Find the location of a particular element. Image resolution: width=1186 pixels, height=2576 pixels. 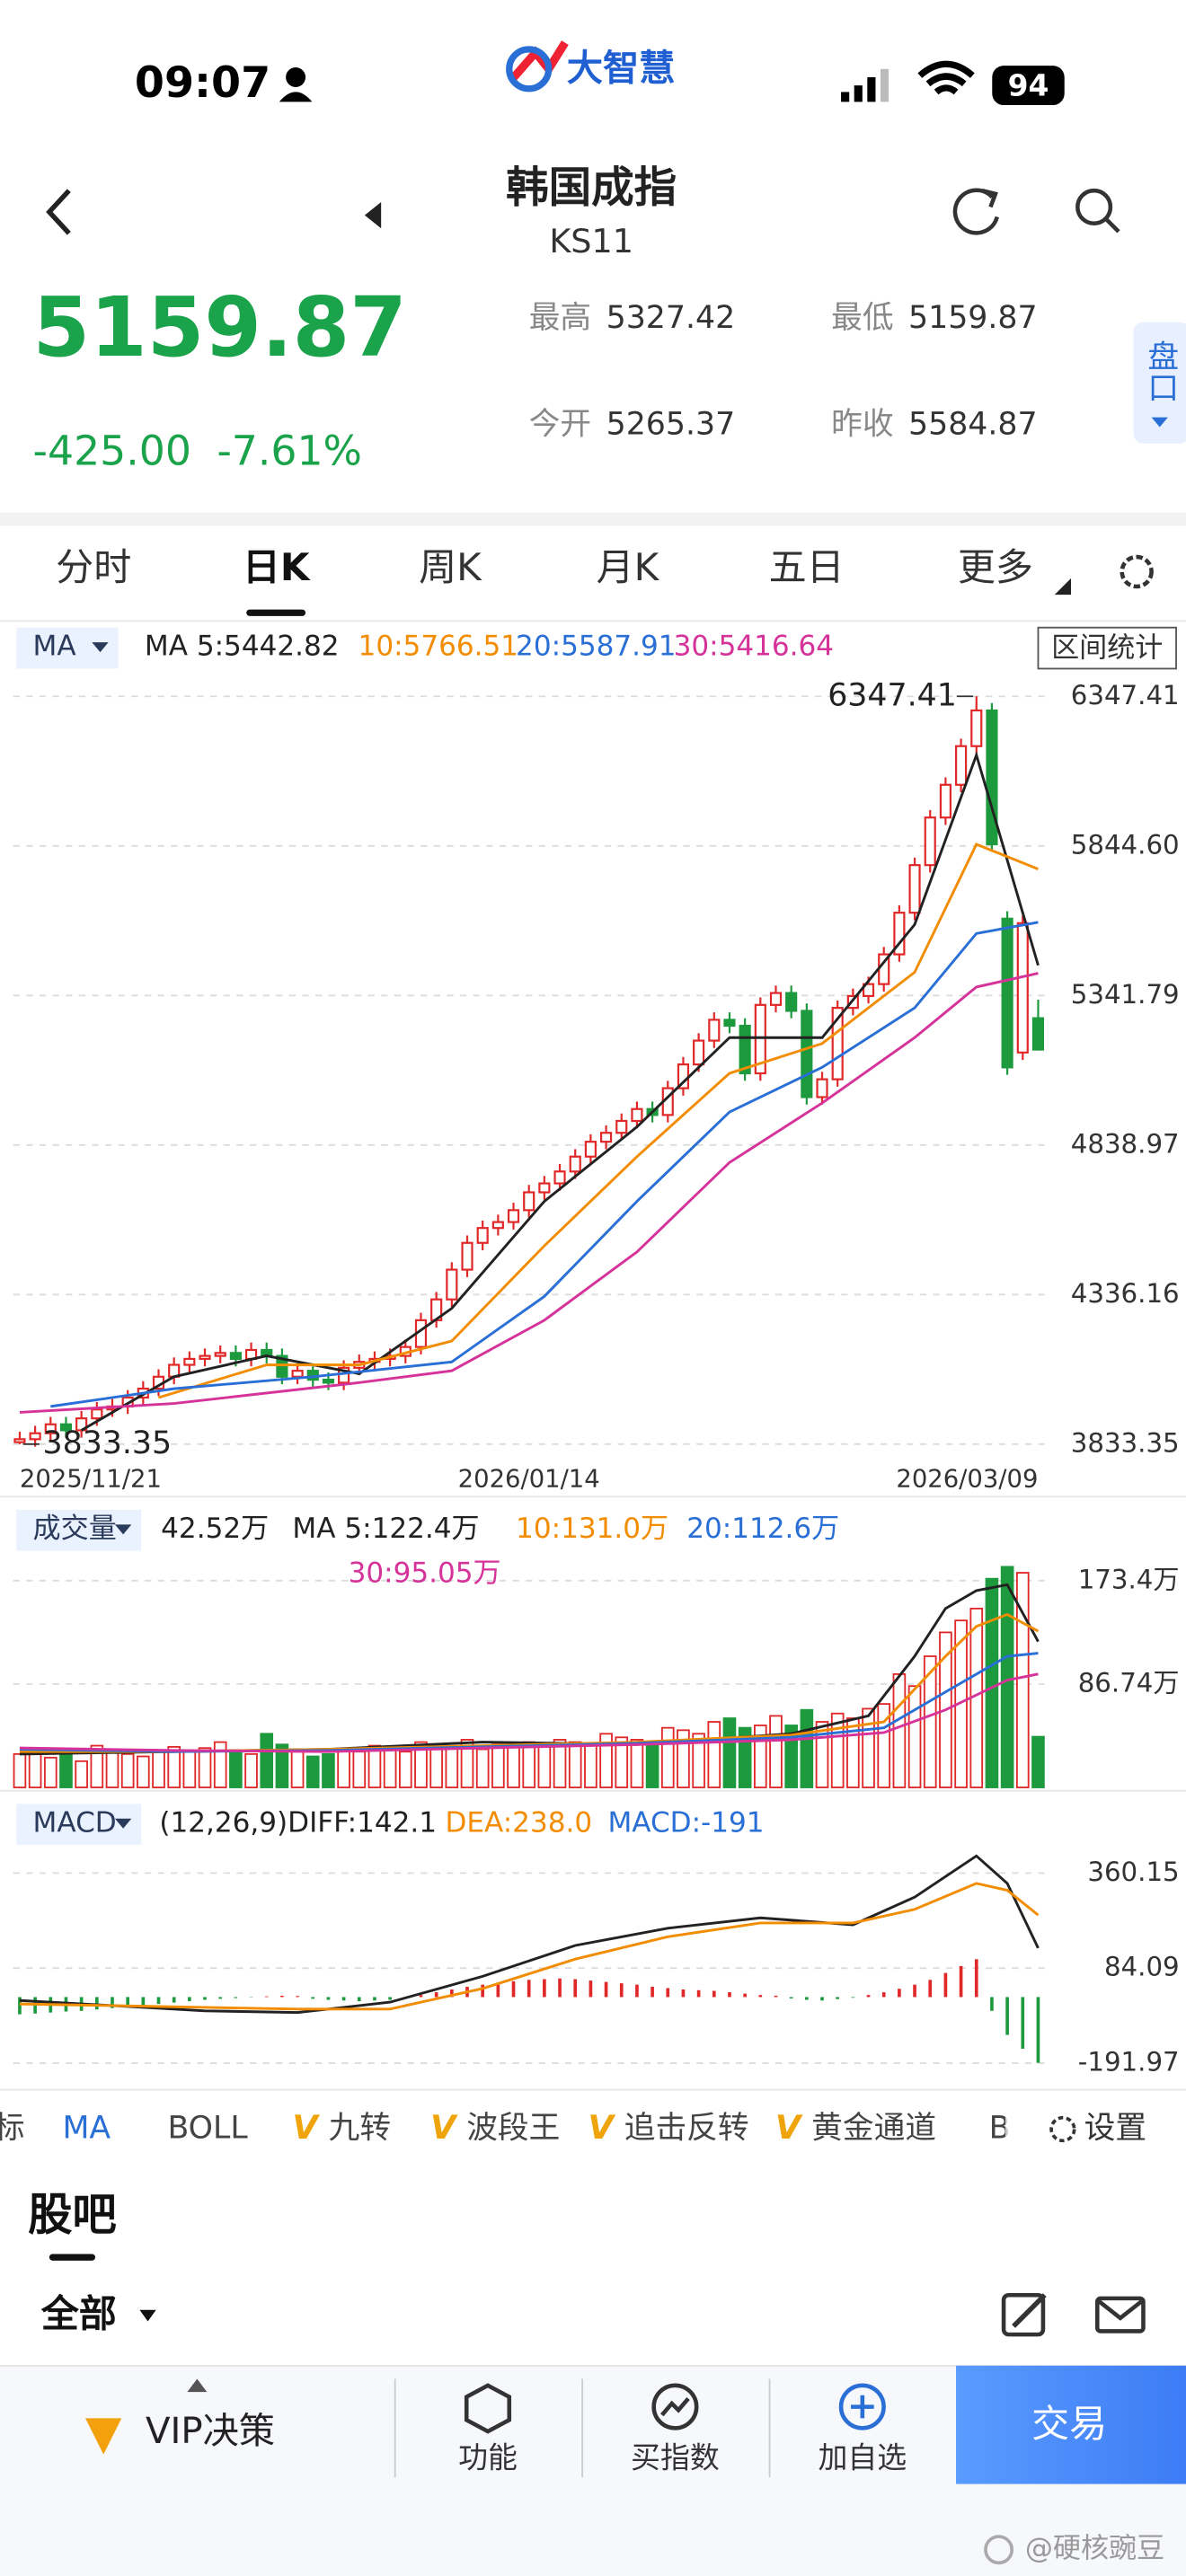

period-tab: 月K is located at coordinates (628, 567).